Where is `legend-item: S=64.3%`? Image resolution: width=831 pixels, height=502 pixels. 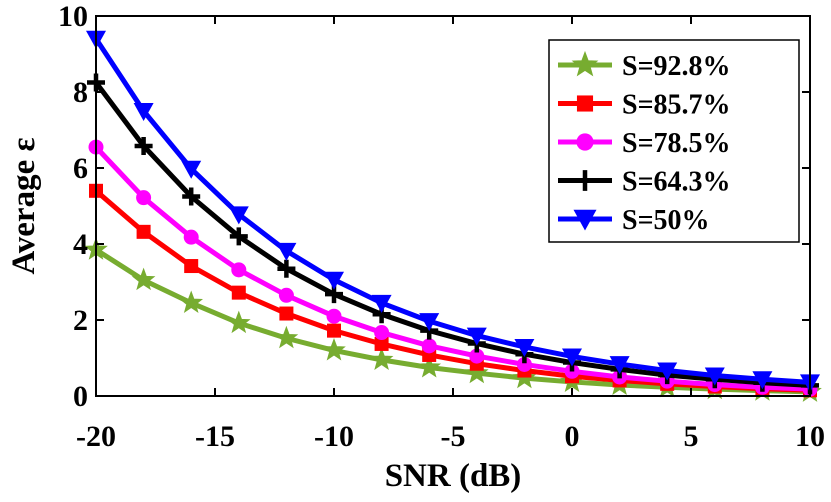 legend-item: S=64.3% is located at coordinates (644, 182).